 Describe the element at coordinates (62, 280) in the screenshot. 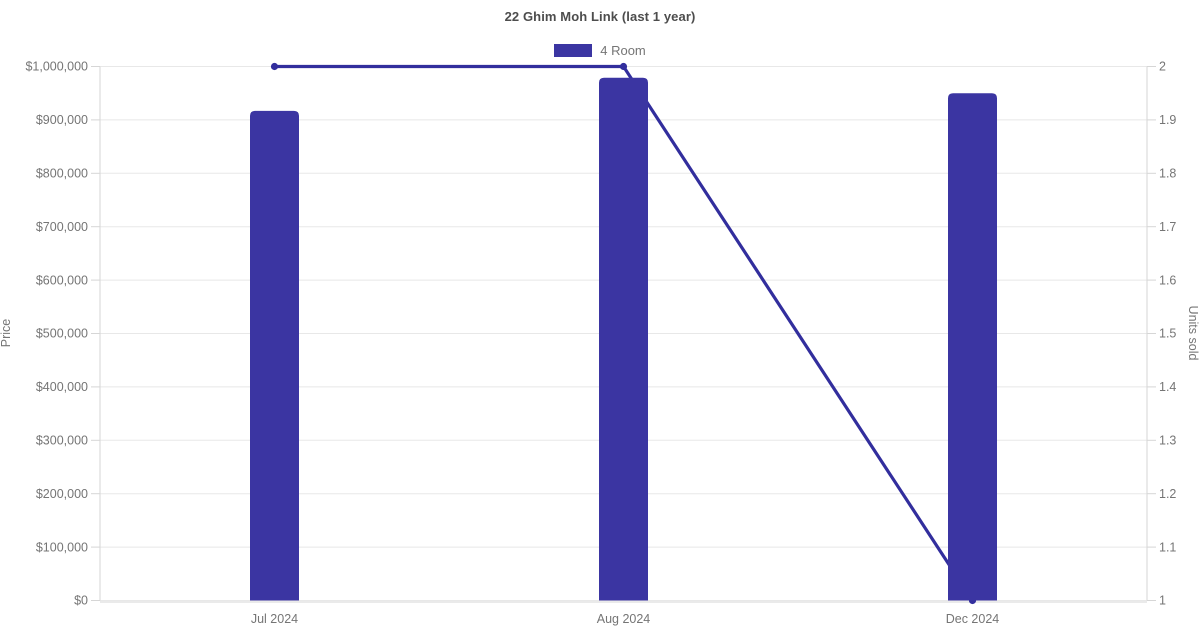

I see `y-left-tick-label: $600,000` at that location.